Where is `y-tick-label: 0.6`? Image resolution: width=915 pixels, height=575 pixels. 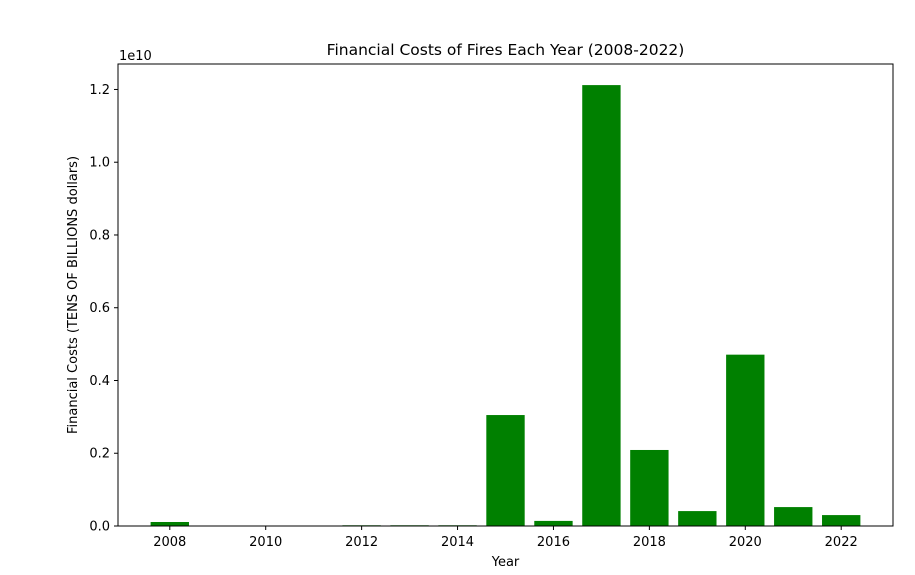 y-tick-label: 0.6 is located at coordinates (99, 308).